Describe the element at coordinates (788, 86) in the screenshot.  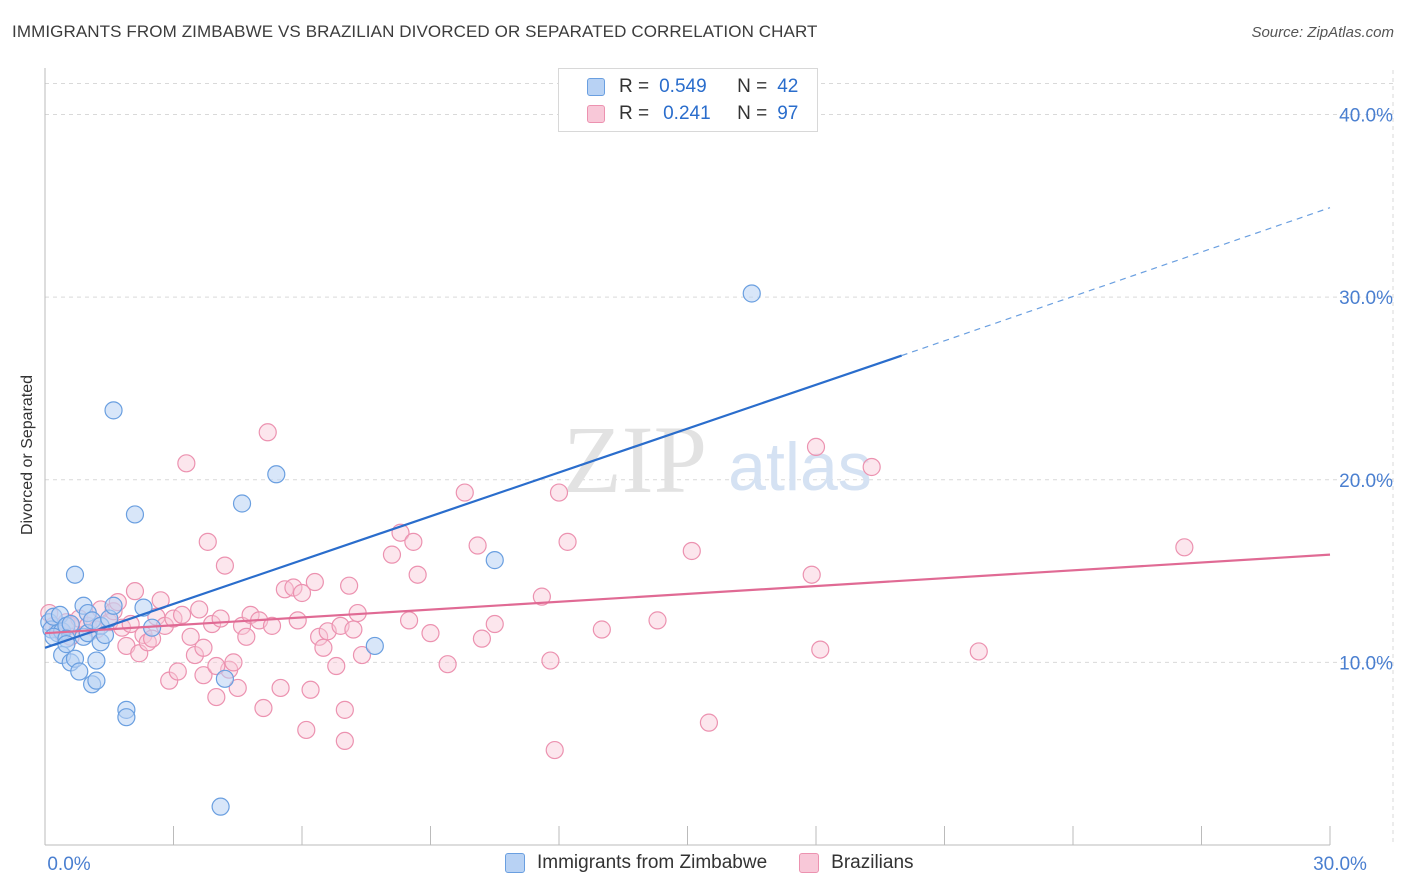
I see `legend-n-value: 42` at that location.